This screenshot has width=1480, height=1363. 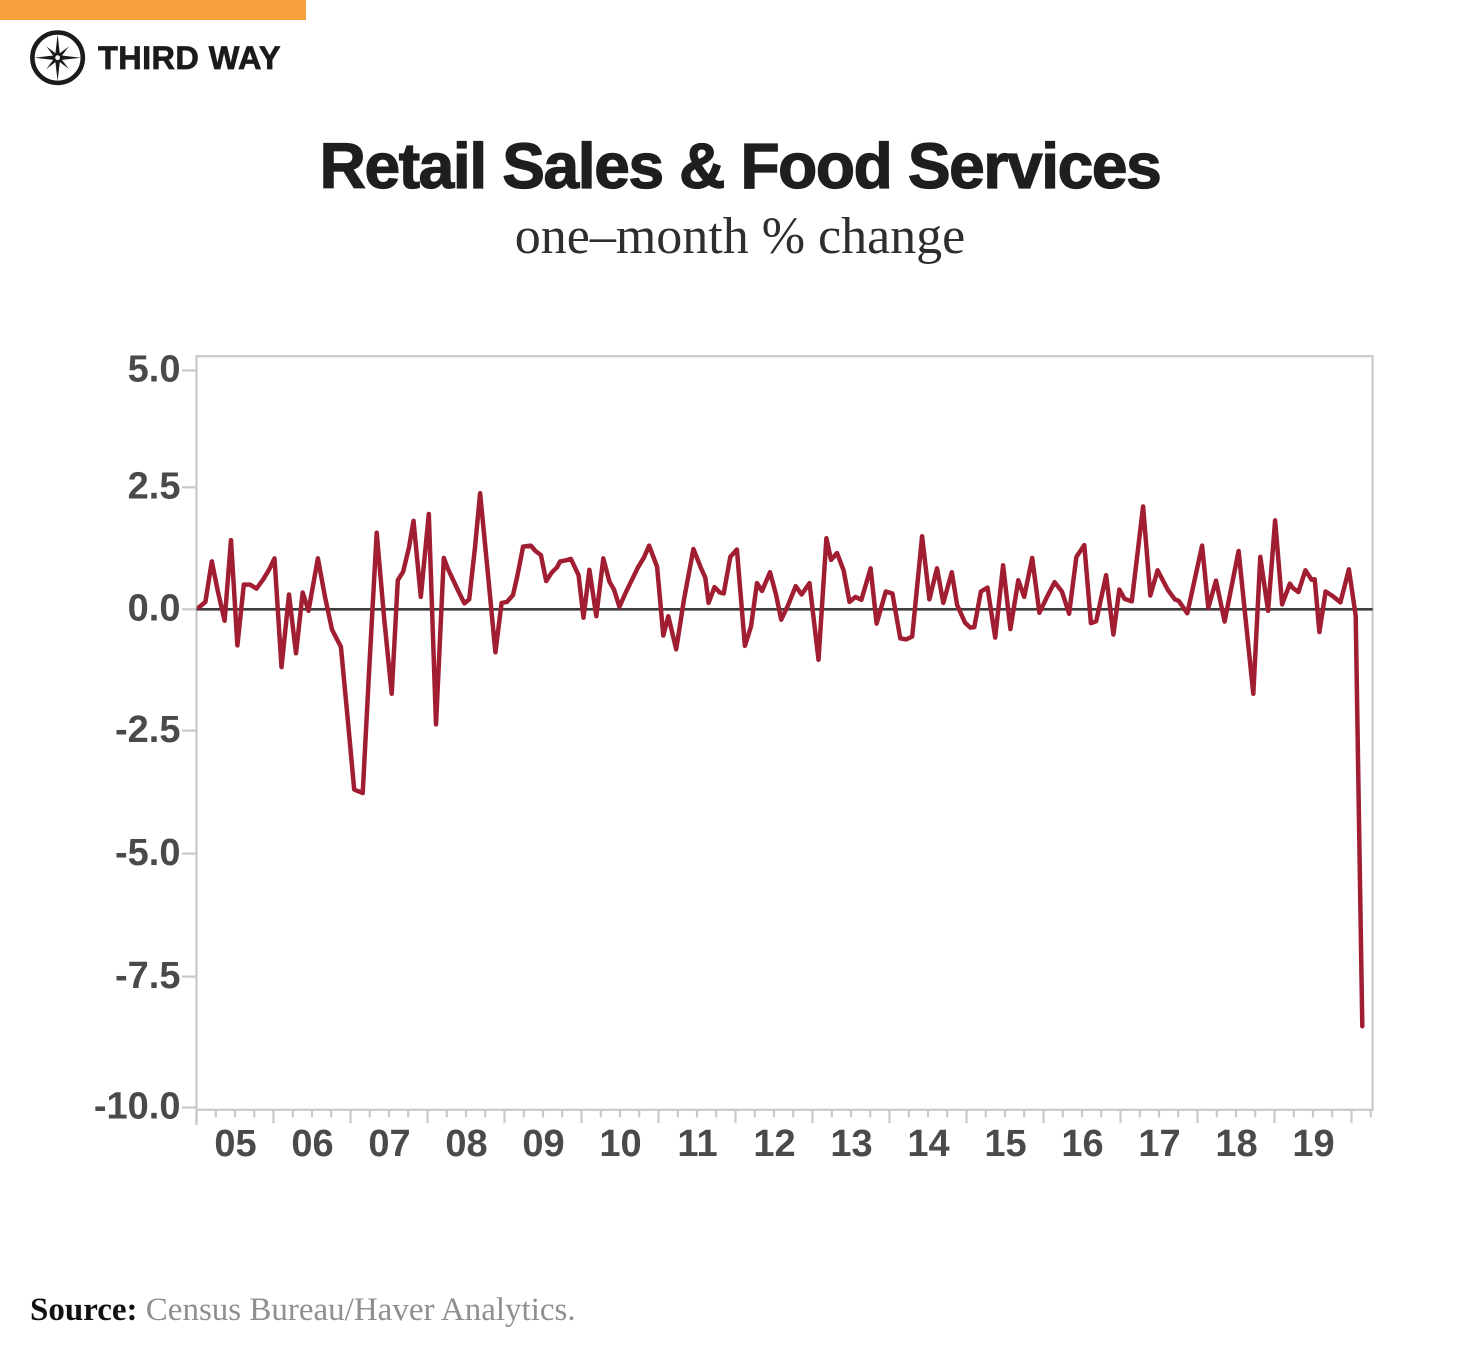 What do you see at coordinates (147, 730) in the screenshot?
I see `svg-text: -2.5` at bounding box center [147, 730].